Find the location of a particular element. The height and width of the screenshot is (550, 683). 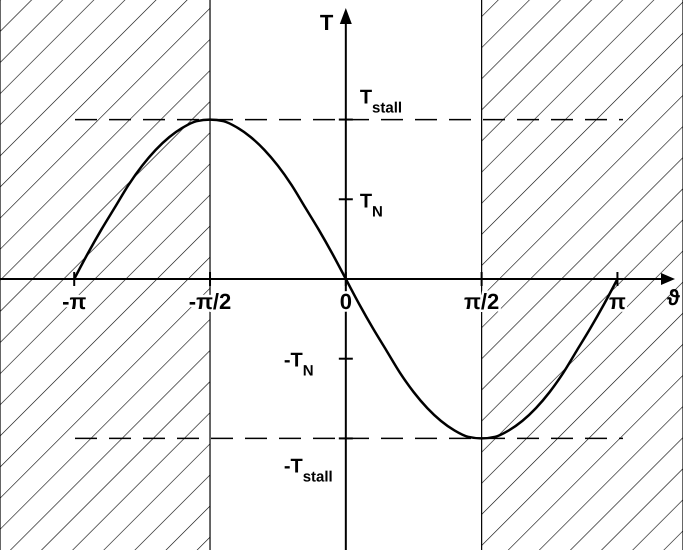

annotation: -T$_{stall}$ is located at coordinates (308, 470).